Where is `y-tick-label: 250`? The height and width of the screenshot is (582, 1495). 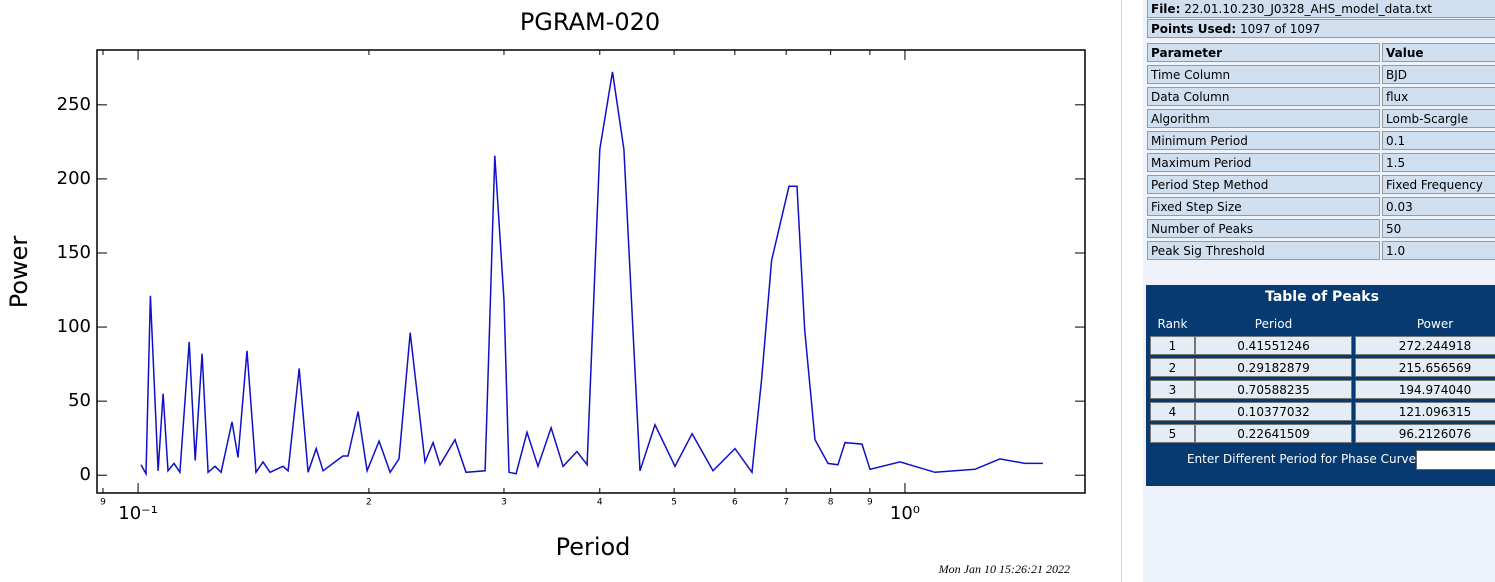
y-tick-label: 250 is located at coordinates (74, 104).